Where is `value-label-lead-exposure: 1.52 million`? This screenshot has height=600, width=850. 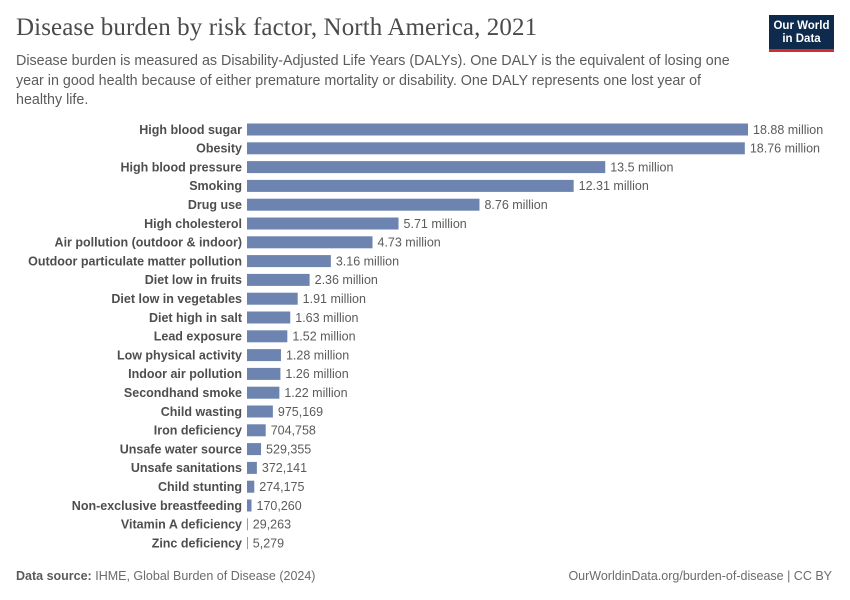 value-label-lead-exposure: 1.52 million is located at coordinates (323, 337).